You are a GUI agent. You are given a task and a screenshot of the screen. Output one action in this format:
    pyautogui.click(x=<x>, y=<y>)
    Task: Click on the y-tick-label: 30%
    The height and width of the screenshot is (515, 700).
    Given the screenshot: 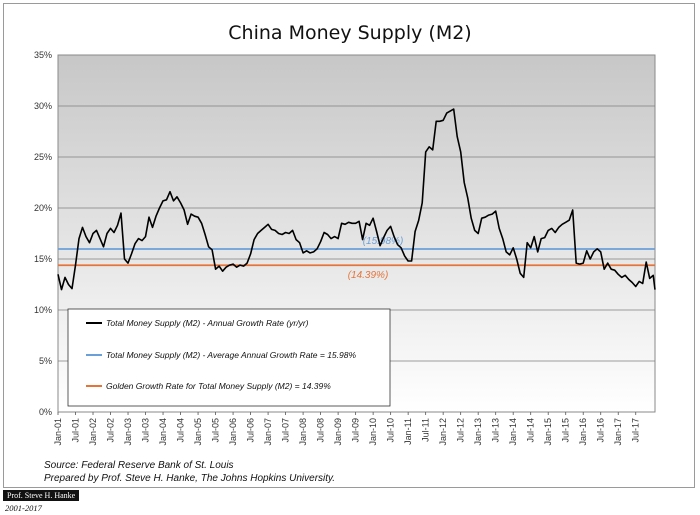 What is the action you would take?
    pyautogui.click(x=43, y=106)
    